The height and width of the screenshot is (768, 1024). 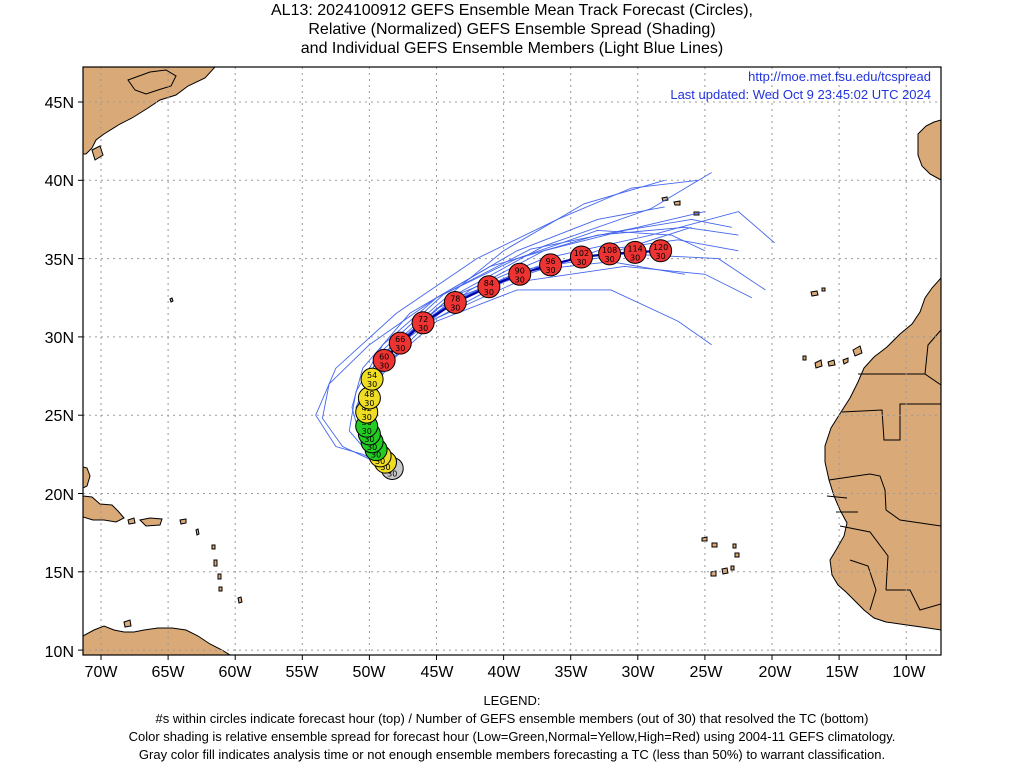 What do you see at coordinates (843, 672) in the screenshot?
I see `lon-label: 15W` at bounding box center [843, 672].